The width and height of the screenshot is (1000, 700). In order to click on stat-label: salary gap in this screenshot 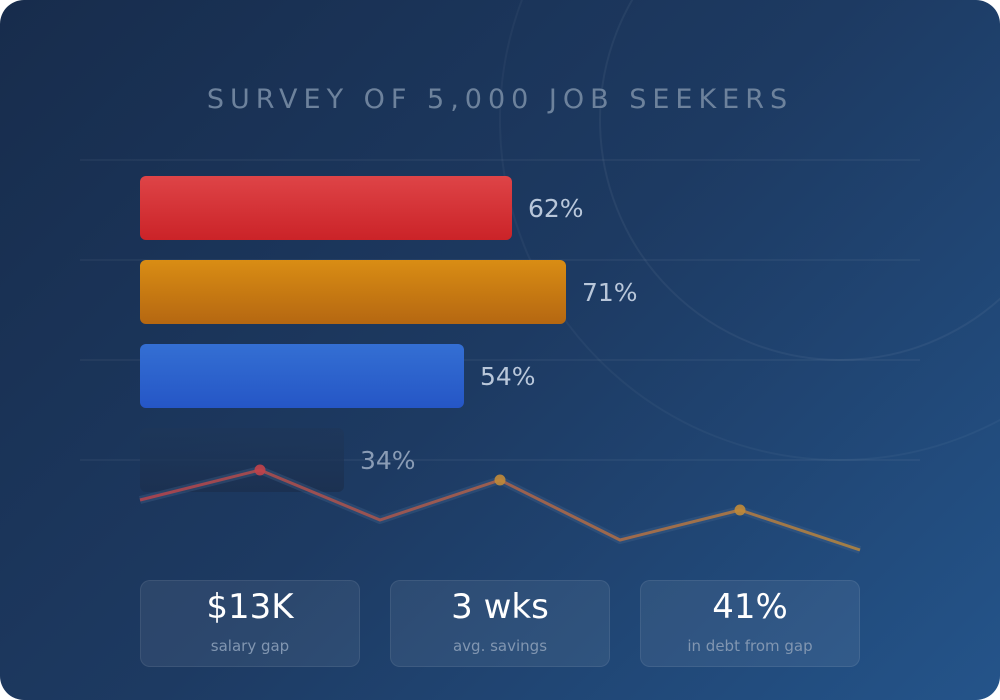, I will do `click(250, 646)`.